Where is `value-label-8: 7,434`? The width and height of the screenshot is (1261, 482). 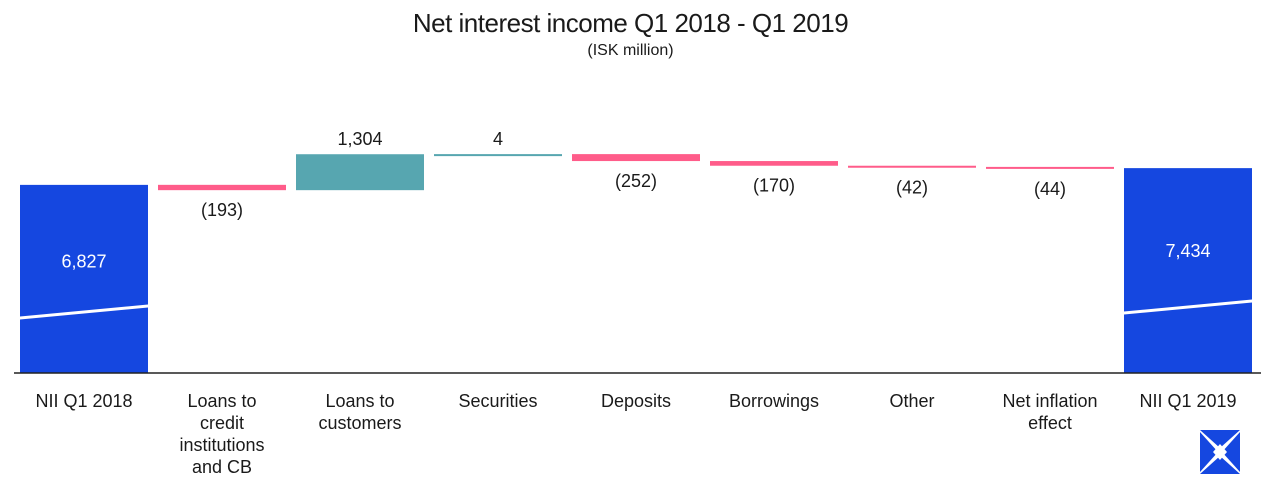
value-label-8: 7,434 is located at coordinates (1187, 251).